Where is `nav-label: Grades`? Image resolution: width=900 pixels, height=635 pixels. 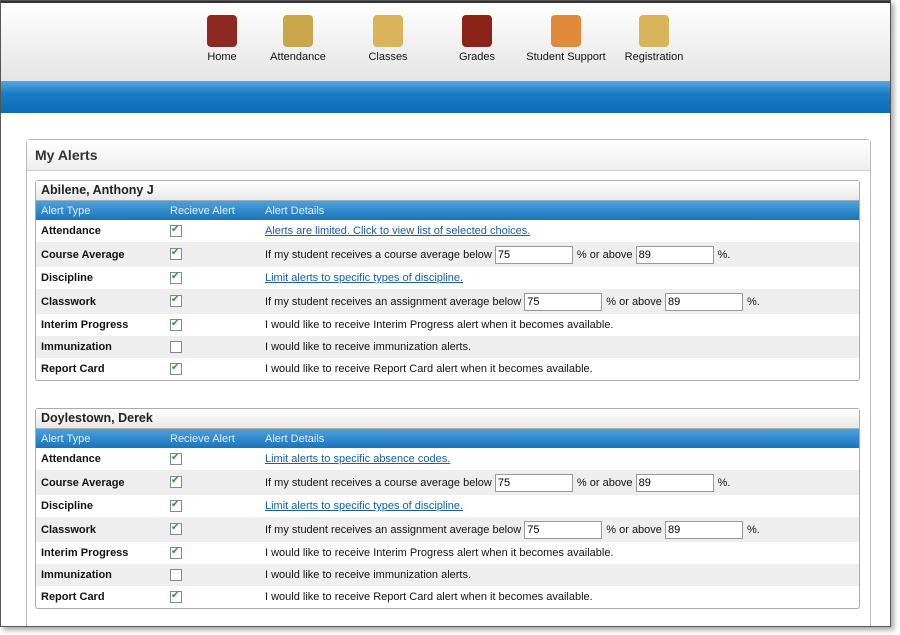 nav-label: Grades is located at coordinates (477, 57).